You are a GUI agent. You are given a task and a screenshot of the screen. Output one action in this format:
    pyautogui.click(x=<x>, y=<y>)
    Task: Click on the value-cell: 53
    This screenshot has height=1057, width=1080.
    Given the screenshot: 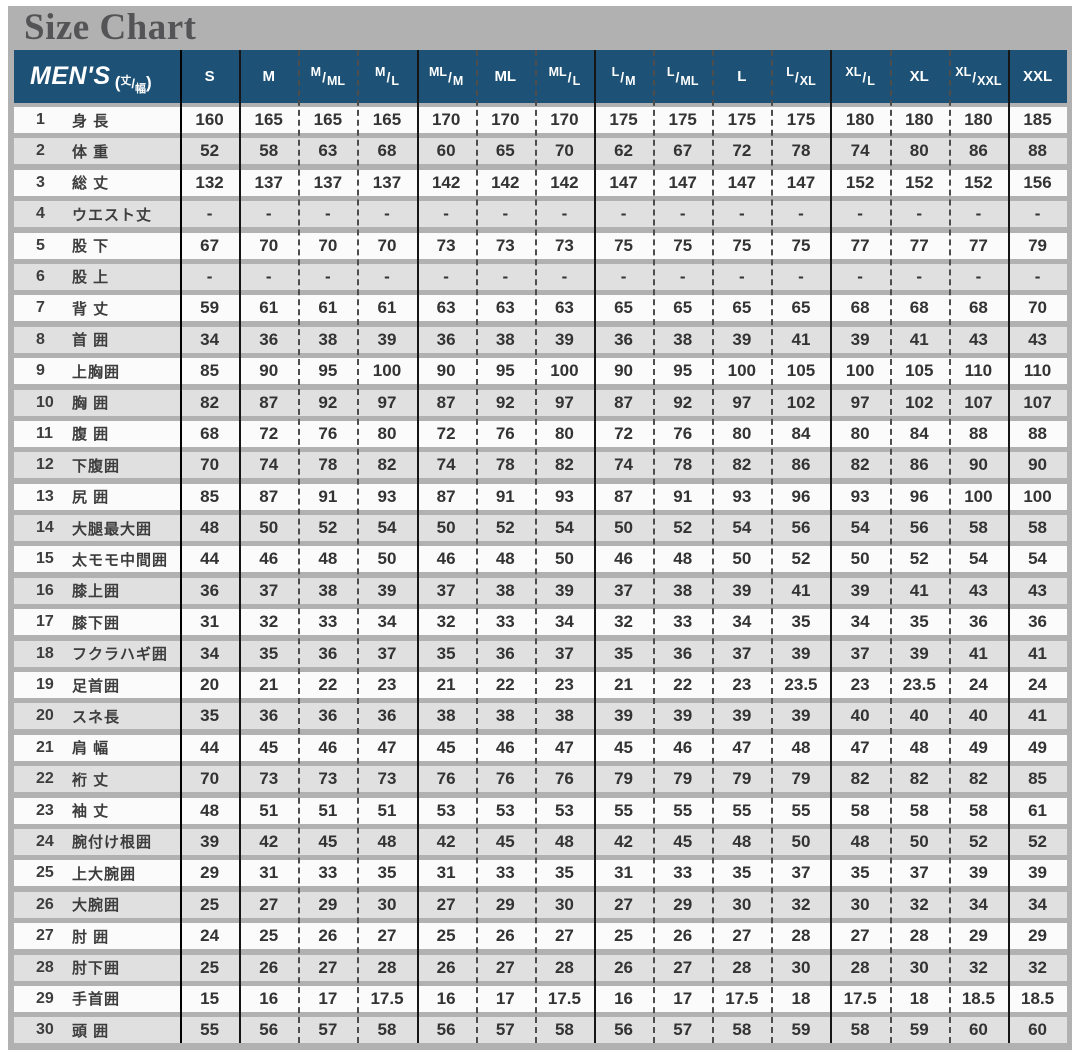 What is the action you would take?
    pyautogui.click(x=564, y=810)
    